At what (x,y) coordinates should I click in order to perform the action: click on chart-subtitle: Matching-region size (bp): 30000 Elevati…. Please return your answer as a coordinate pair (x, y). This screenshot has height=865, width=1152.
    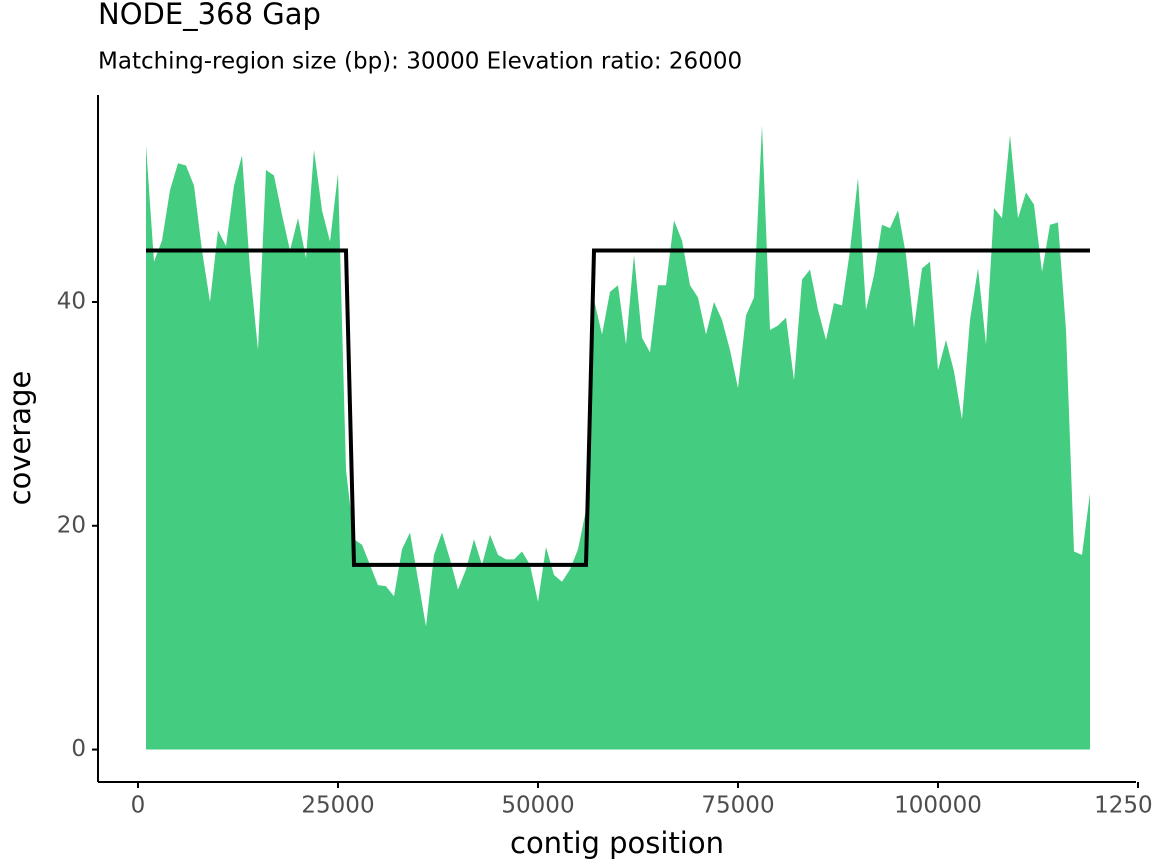
    Looking at the image, I should click on (420, 62).